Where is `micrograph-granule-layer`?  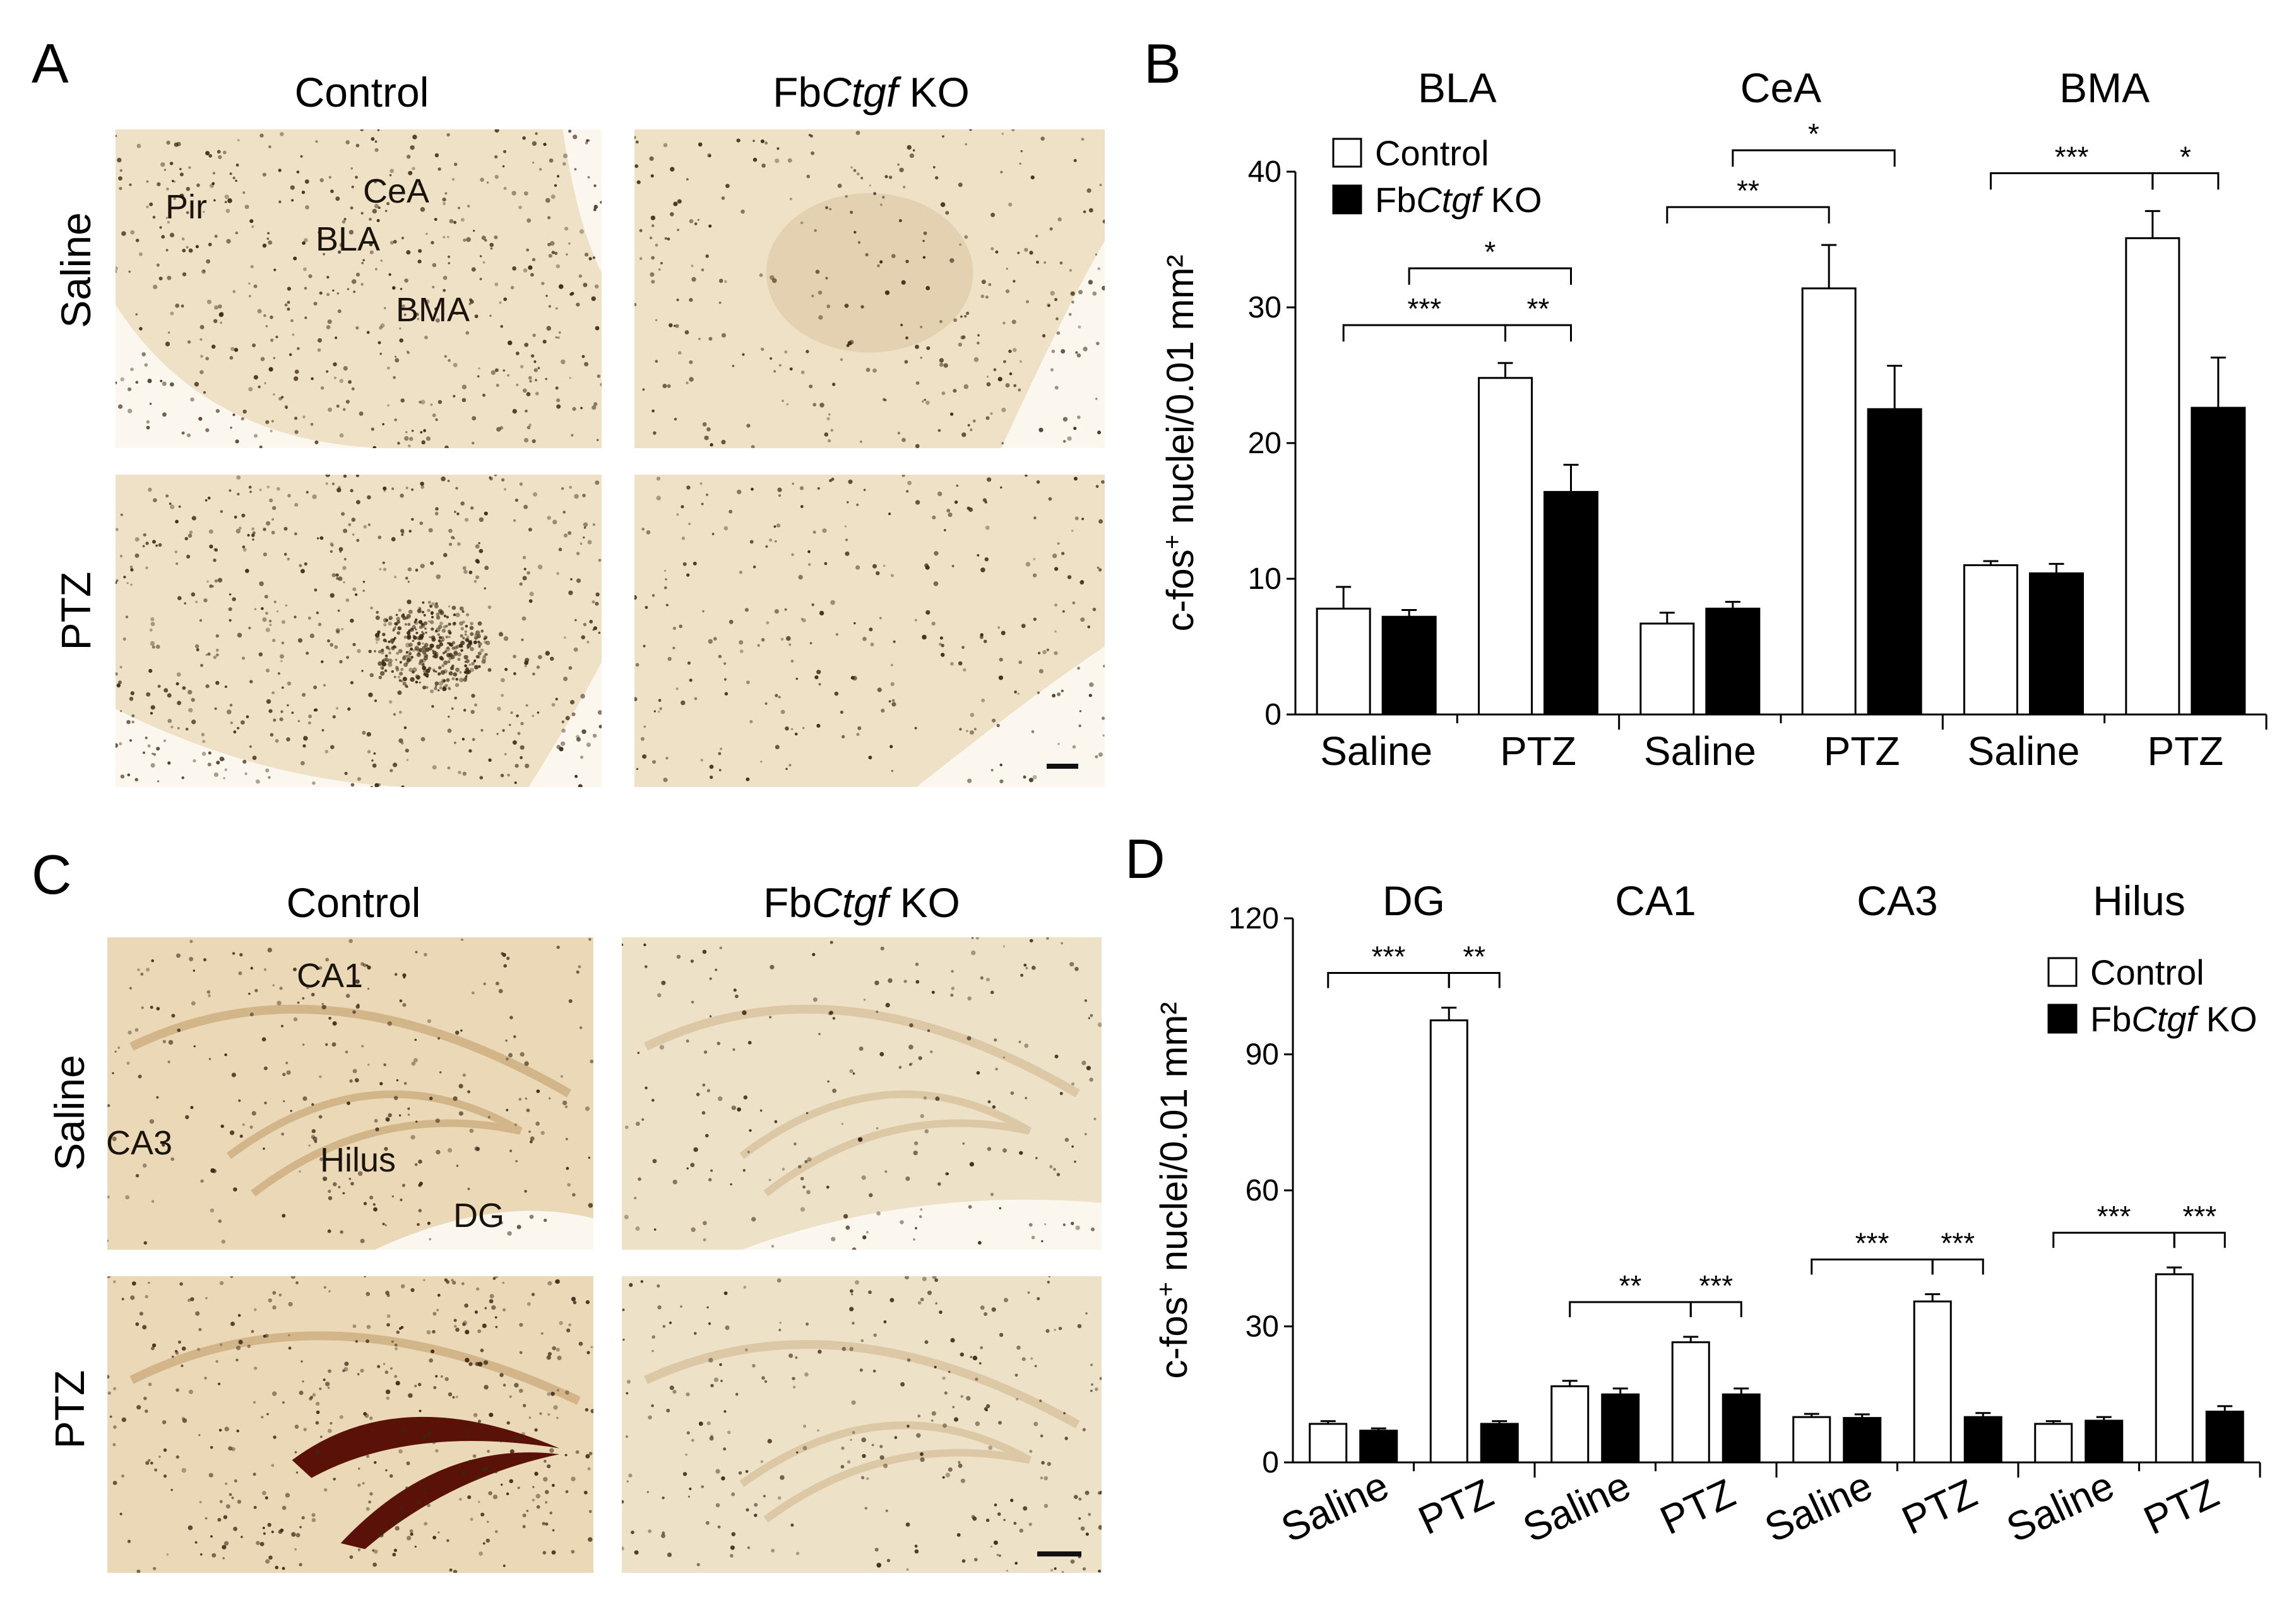 micrograph-granule-layer is located at coordinates (886, 1143).